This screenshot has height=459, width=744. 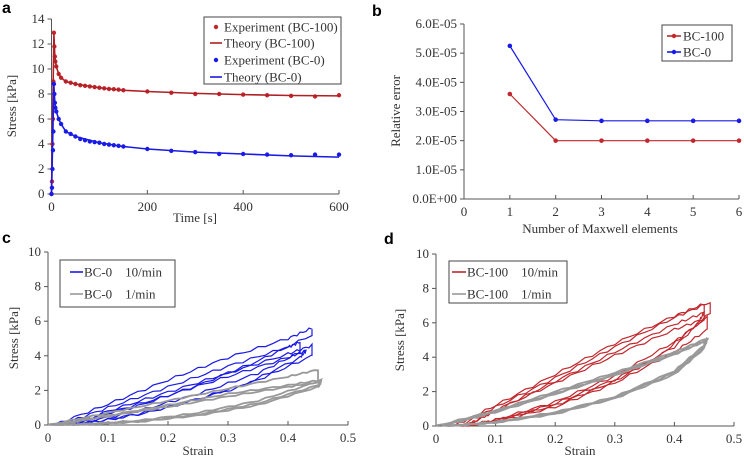 What do you see at coordinates (38, 424) in the screenshot?
I see `y-tick-label: 0` at bounding box center [38, 424].